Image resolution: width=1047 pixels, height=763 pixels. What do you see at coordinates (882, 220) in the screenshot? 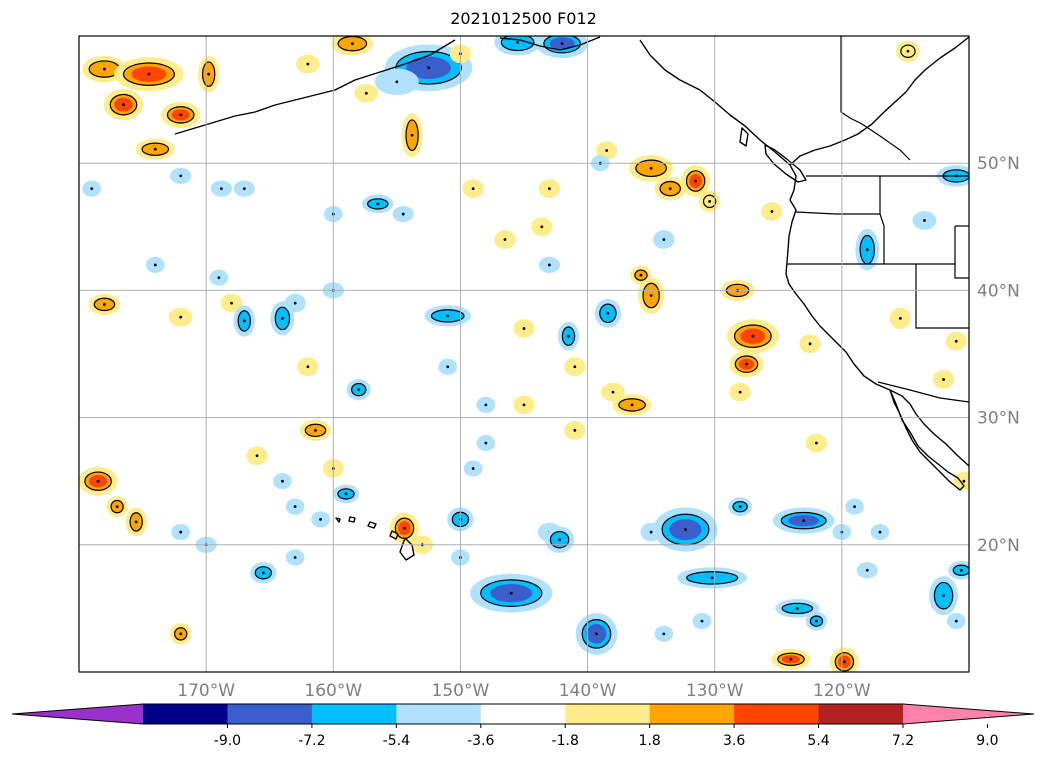
I see `idaho-border` at bounding box center [882, 220].